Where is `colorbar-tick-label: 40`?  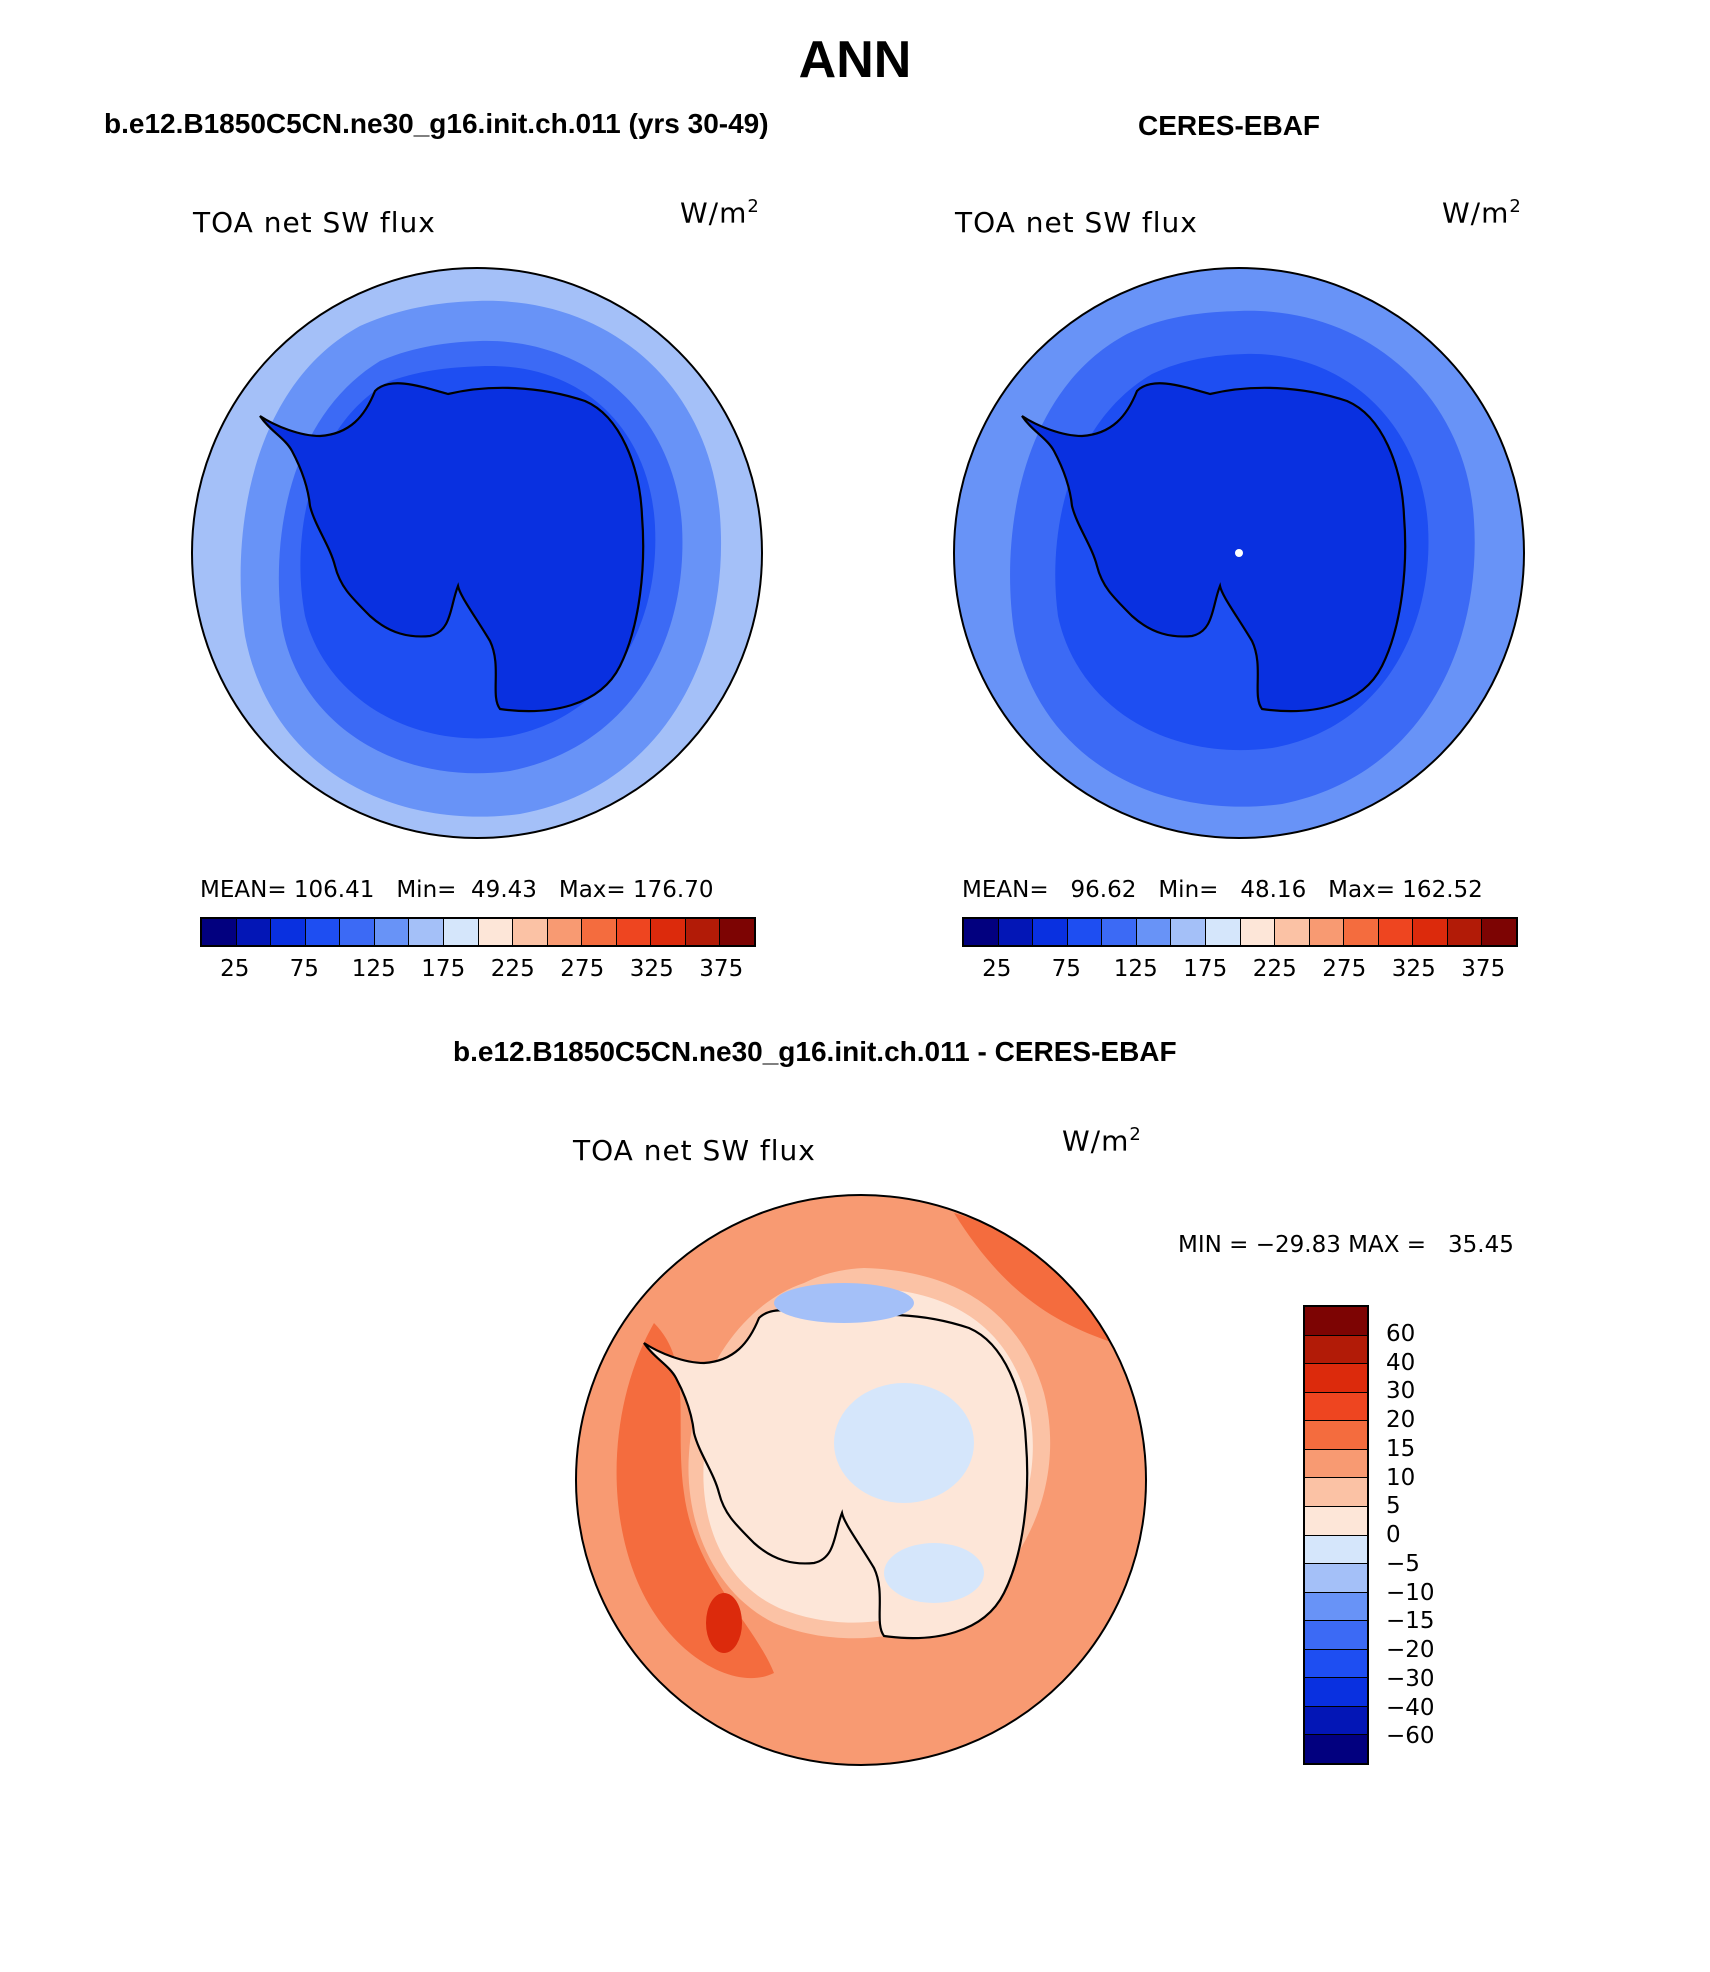 colorbar-tick-label: 40 is located at coordinates (1401, 1362).